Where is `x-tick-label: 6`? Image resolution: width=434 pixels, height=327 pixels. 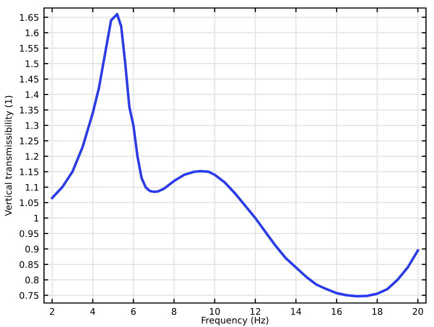 x-tick-label: 6 is located at coordinates (133, 311).